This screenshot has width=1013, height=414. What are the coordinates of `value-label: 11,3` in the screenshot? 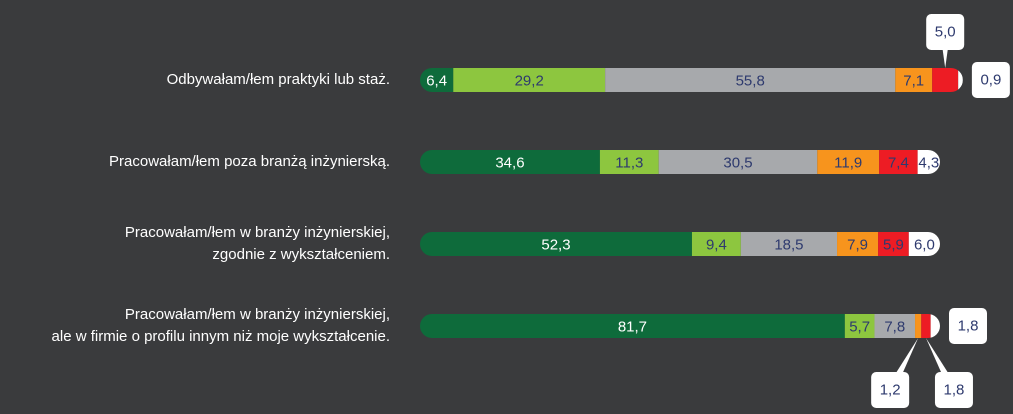 It's located at (629, 163).